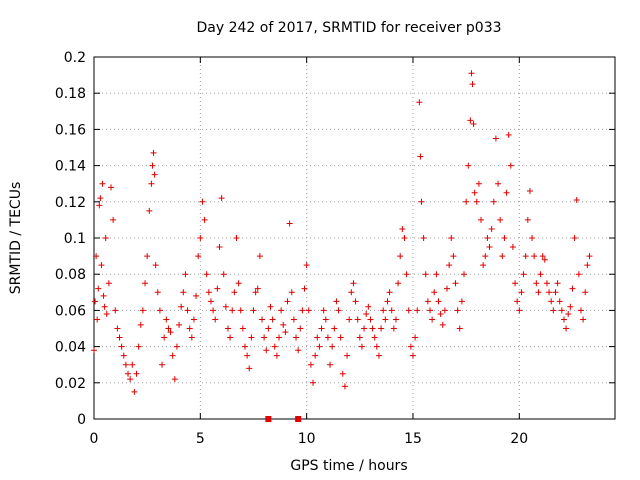 Image resolution: width=640 pixels, height=480 pixels. I want to click on y-tick-label: 0.18, so click(70, 94).